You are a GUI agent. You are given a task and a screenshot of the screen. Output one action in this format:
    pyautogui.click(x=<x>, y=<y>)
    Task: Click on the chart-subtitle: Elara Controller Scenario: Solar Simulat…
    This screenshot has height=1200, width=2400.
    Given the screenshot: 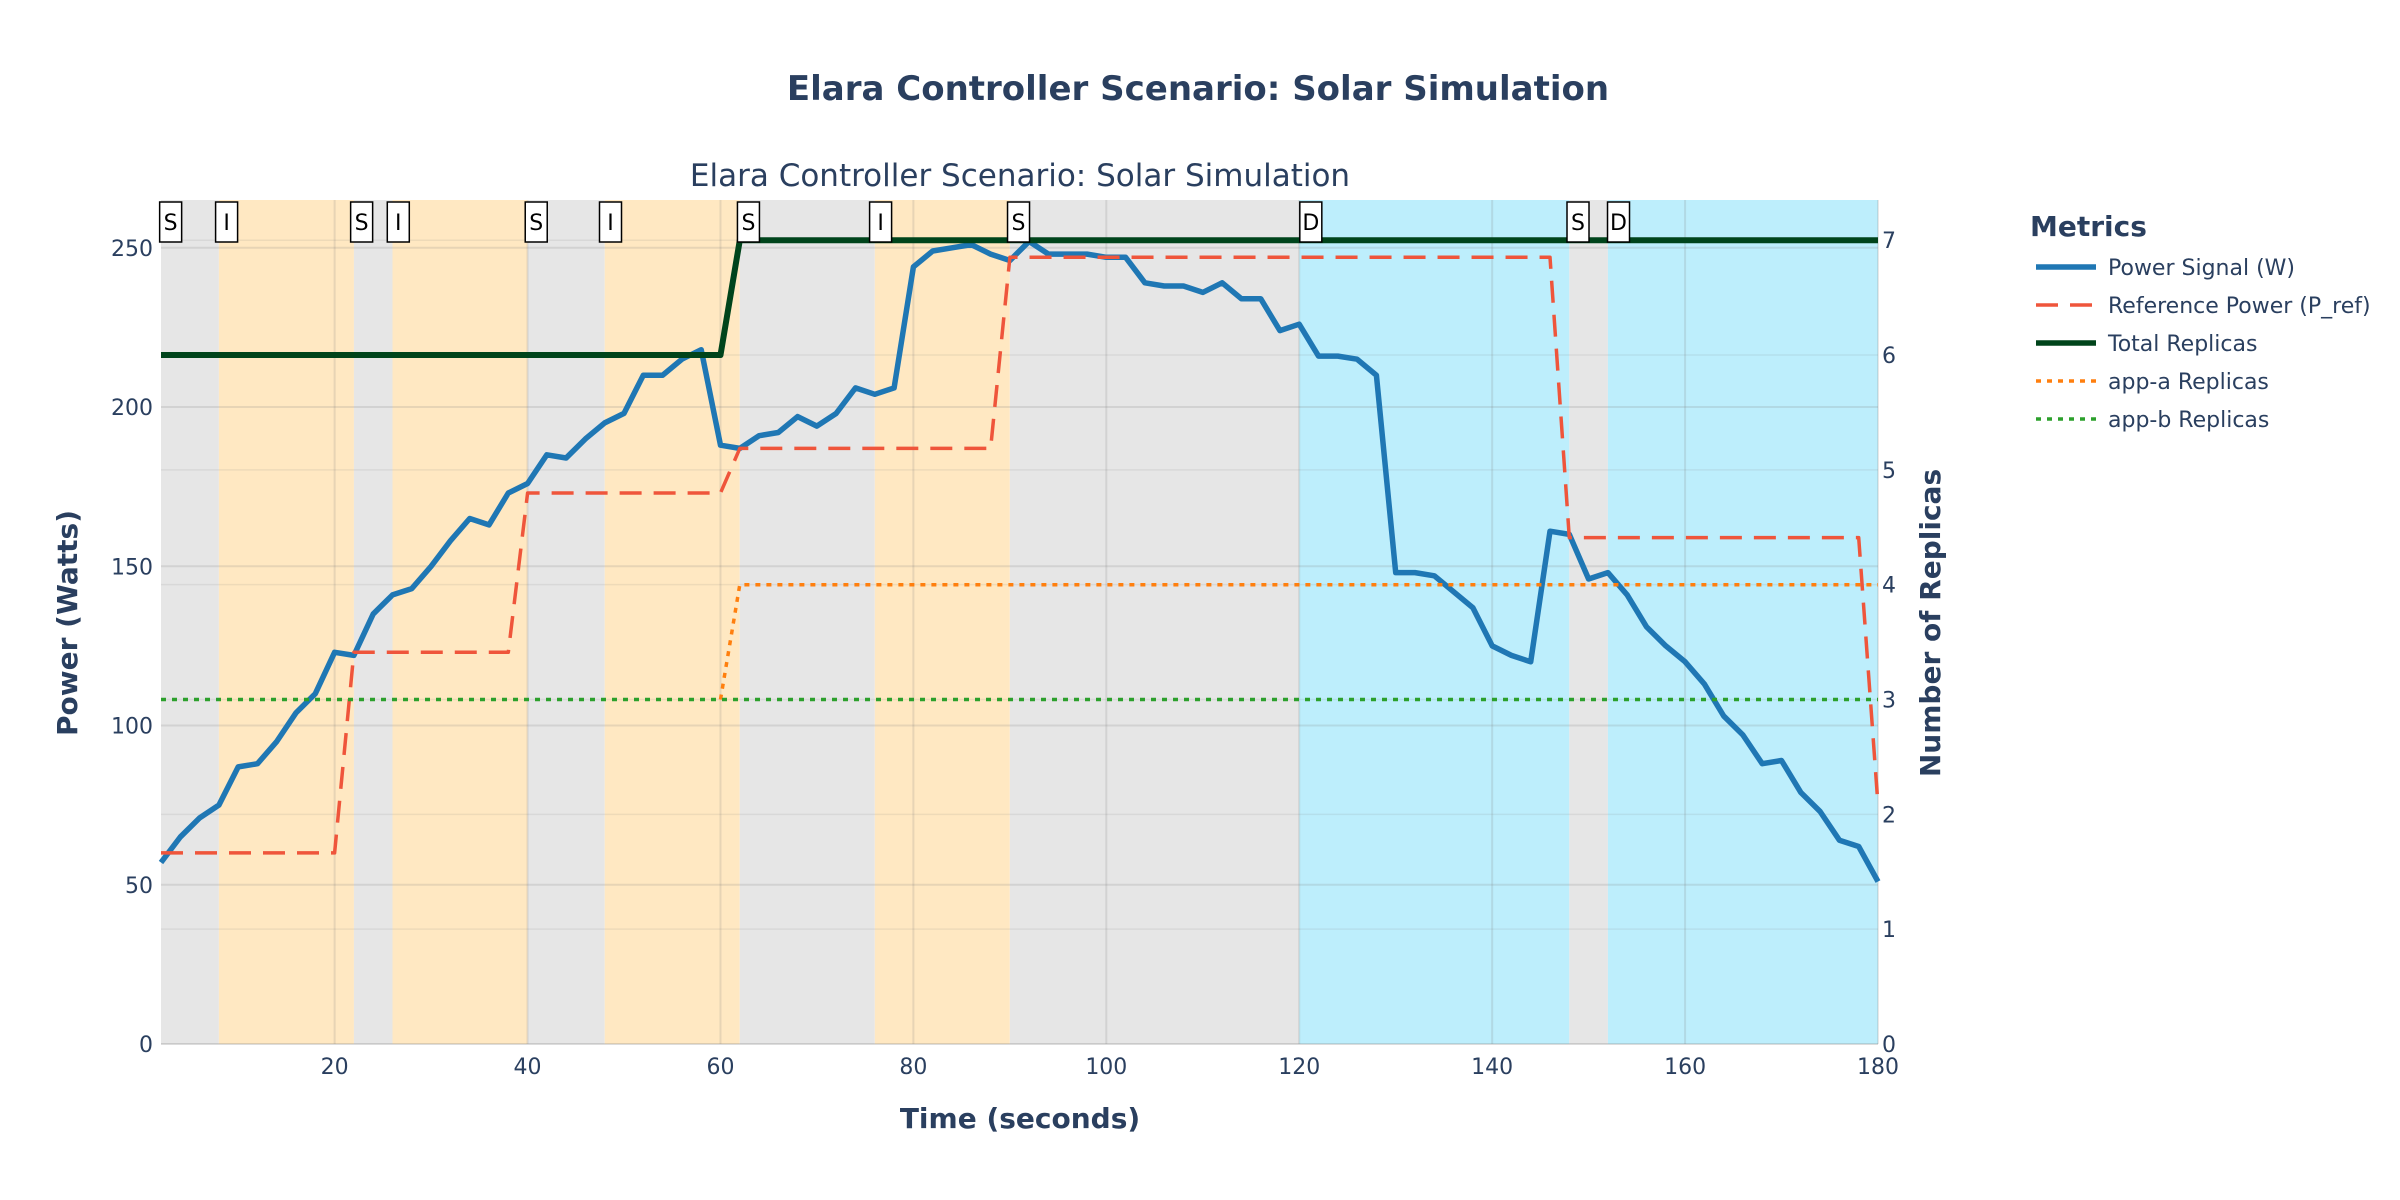 What is the action you would take?
    pyautogui.click(x=1020, y=176)
    